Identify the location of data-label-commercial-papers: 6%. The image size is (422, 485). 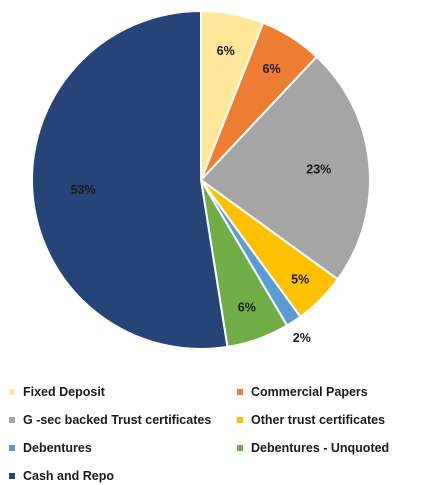
(272, 69).